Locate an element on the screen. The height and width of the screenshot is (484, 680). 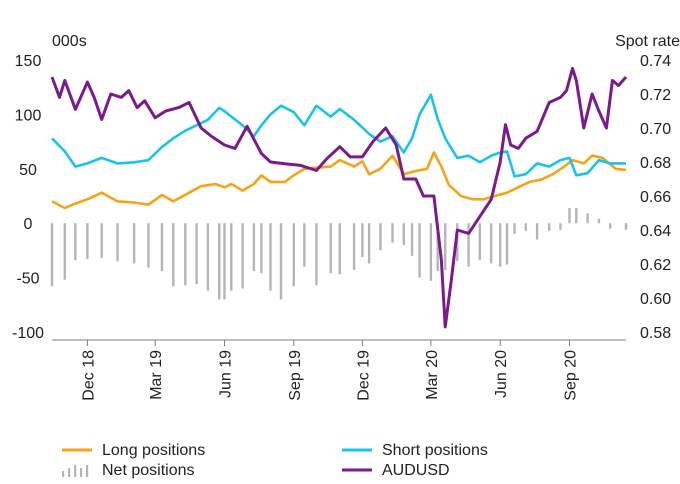
legend-label: Short positions is located at coordinates (435, 450).